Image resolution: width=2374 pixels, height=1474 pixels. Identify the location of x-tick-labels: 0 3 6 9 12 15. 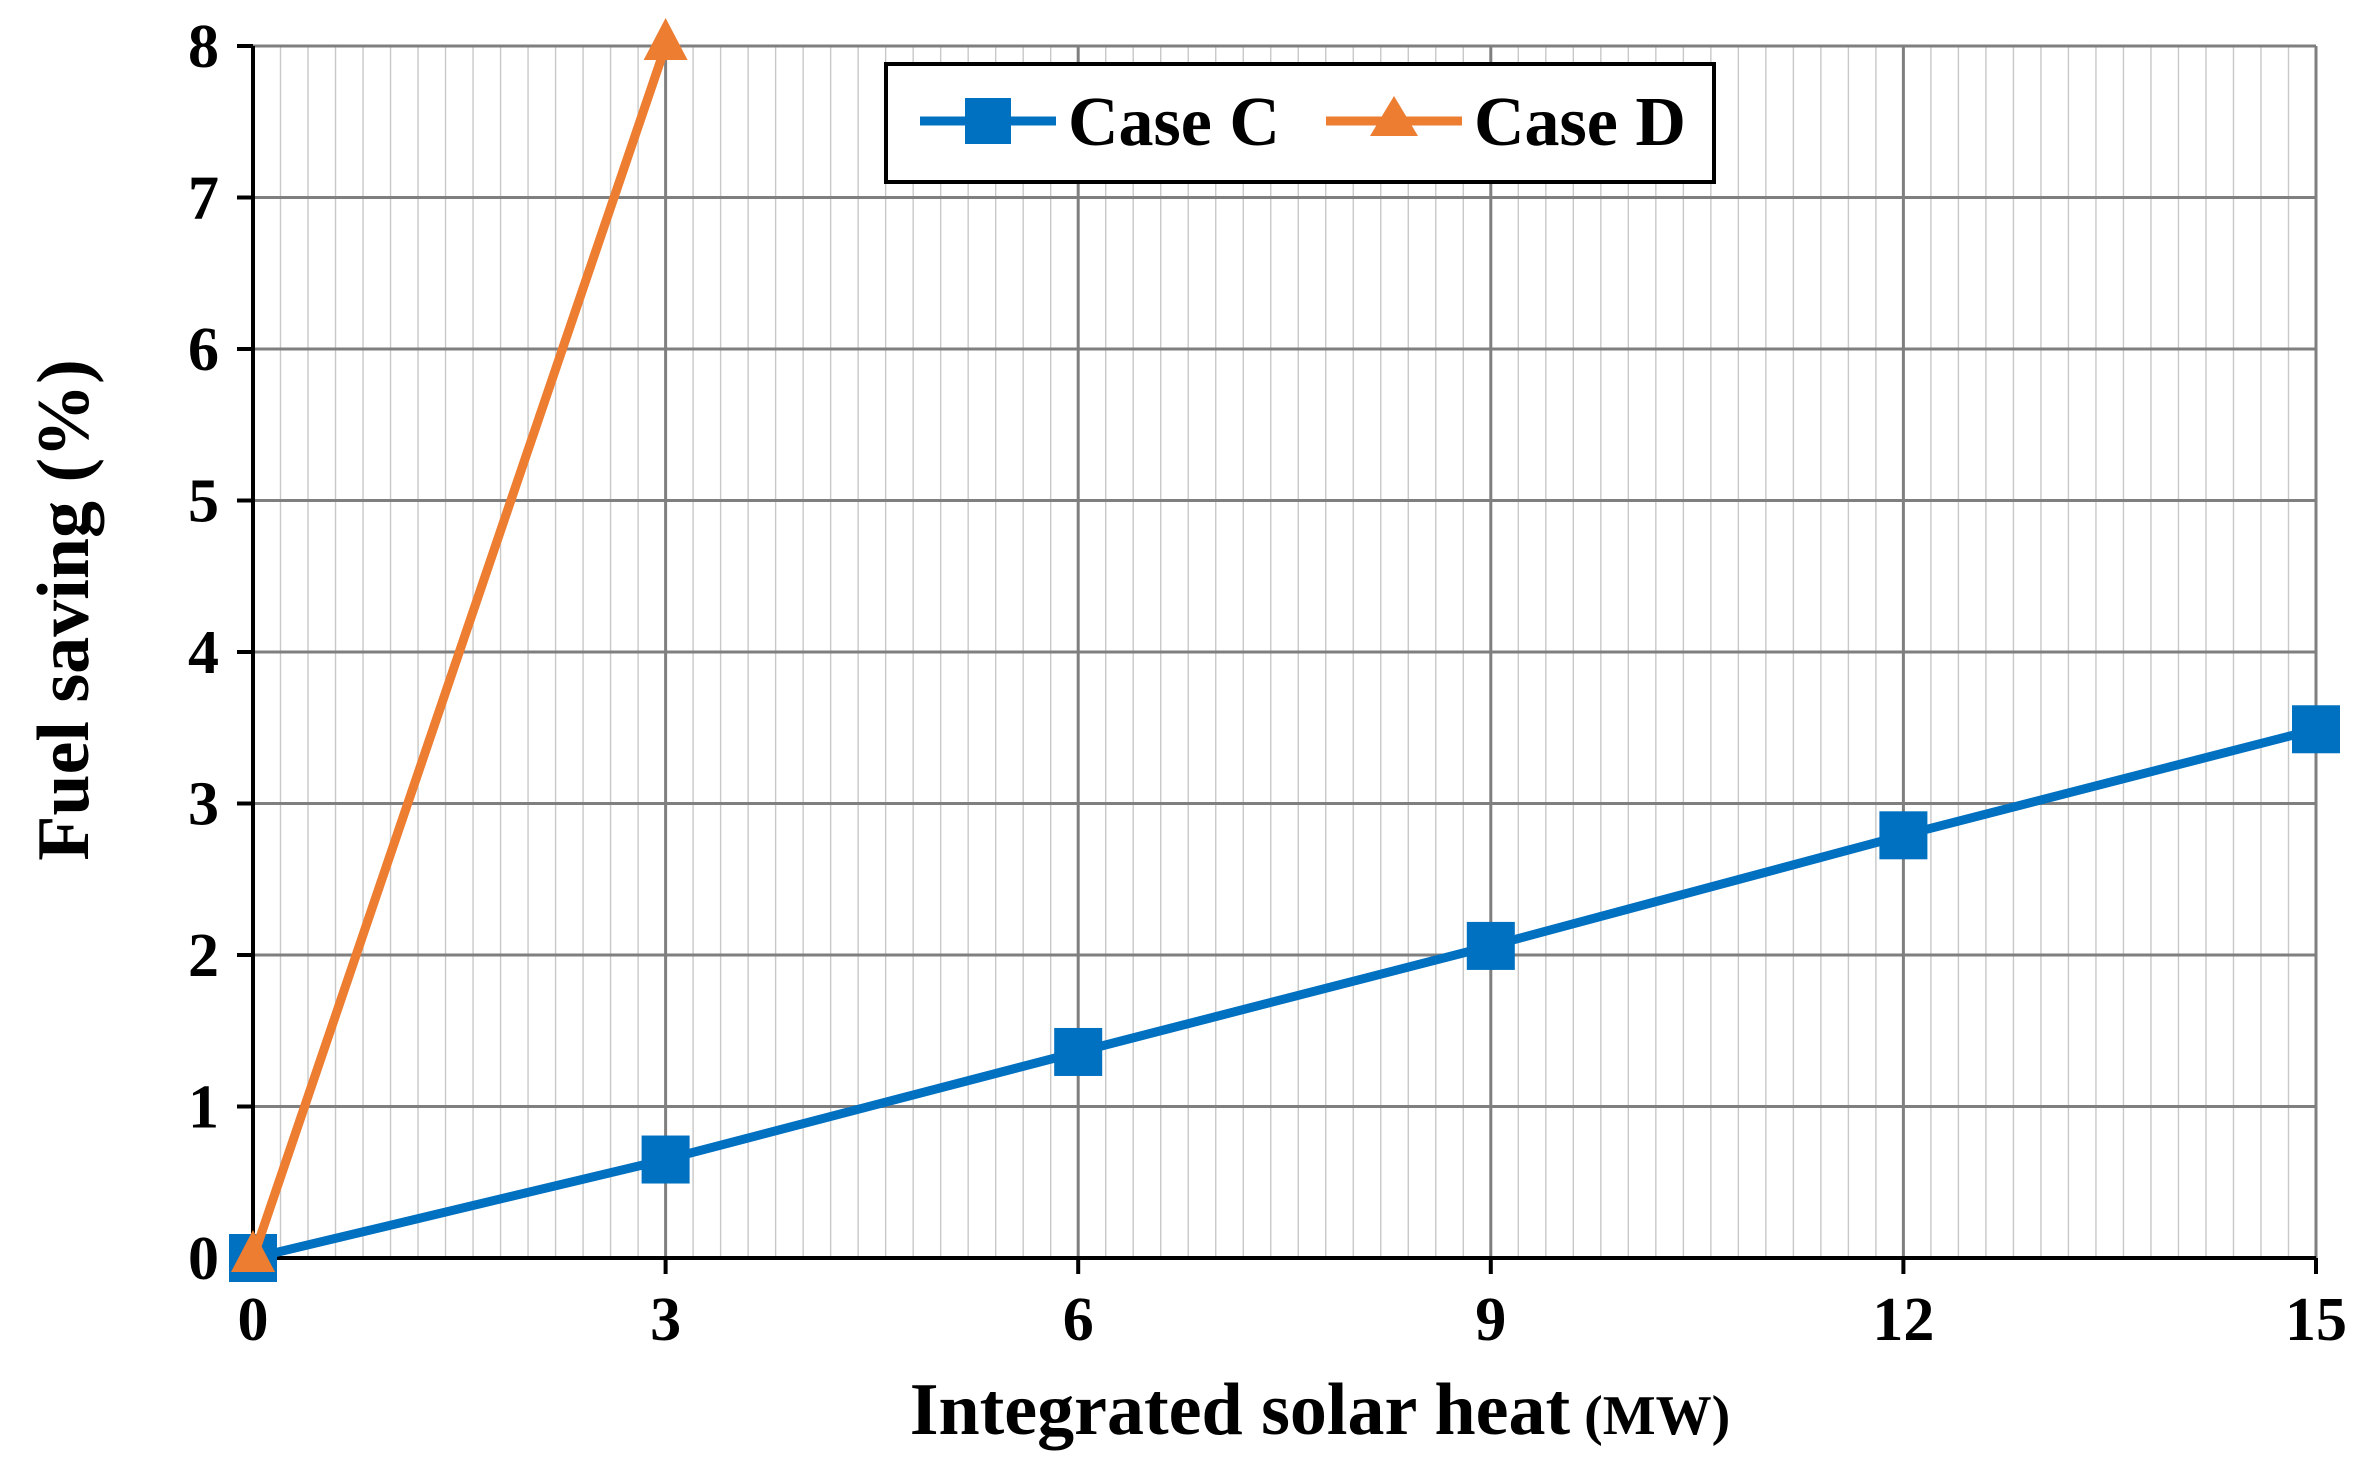
(1293, 1320).